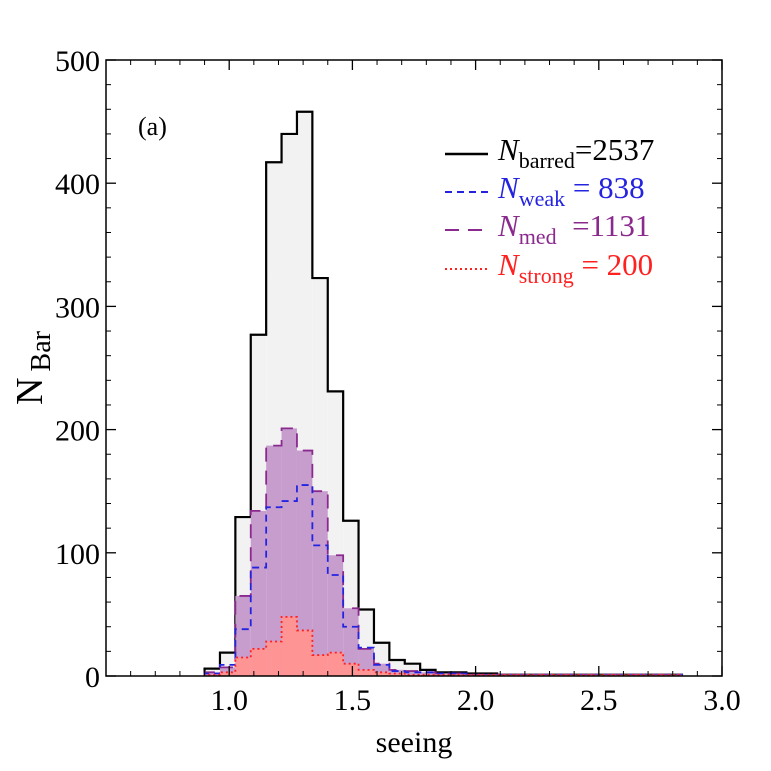 This screenshot has width=771, height=771. I want to click on strong-outline, so click(443, 645).